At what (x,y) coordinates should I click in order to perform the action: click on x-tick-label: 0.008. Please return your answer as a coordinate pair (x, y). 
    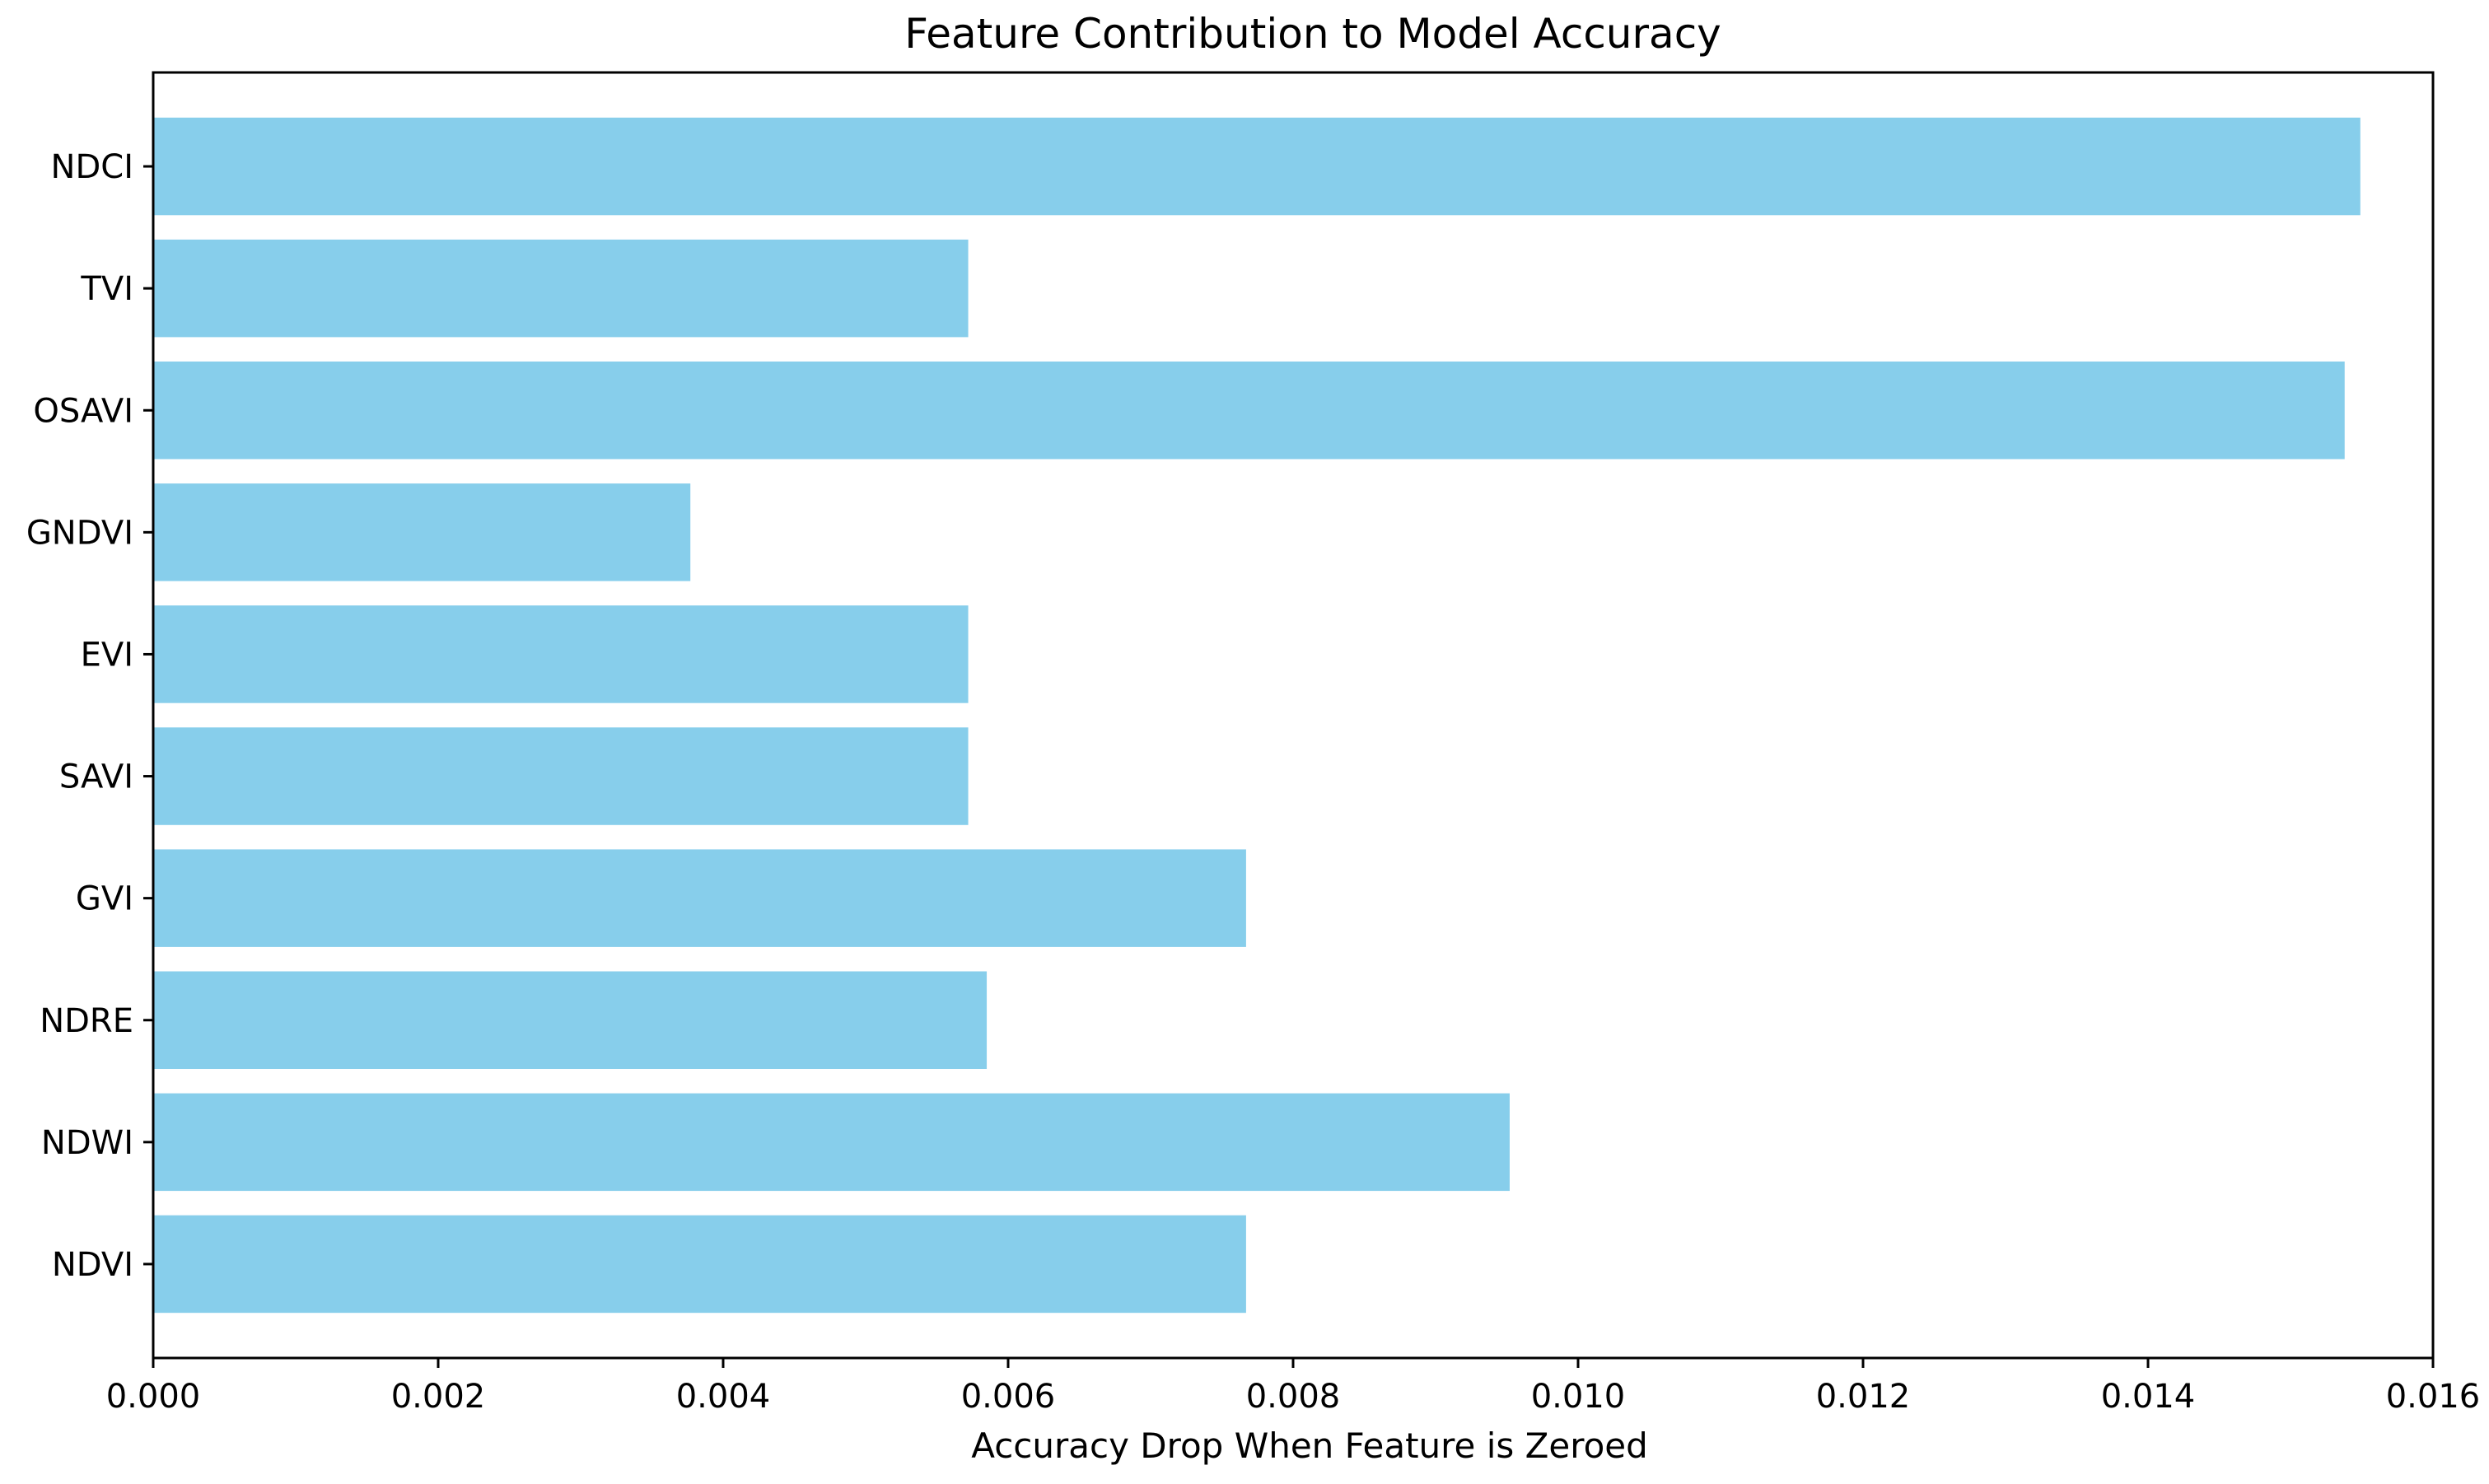
    Looking at the image, I should click on (1293, 1397).